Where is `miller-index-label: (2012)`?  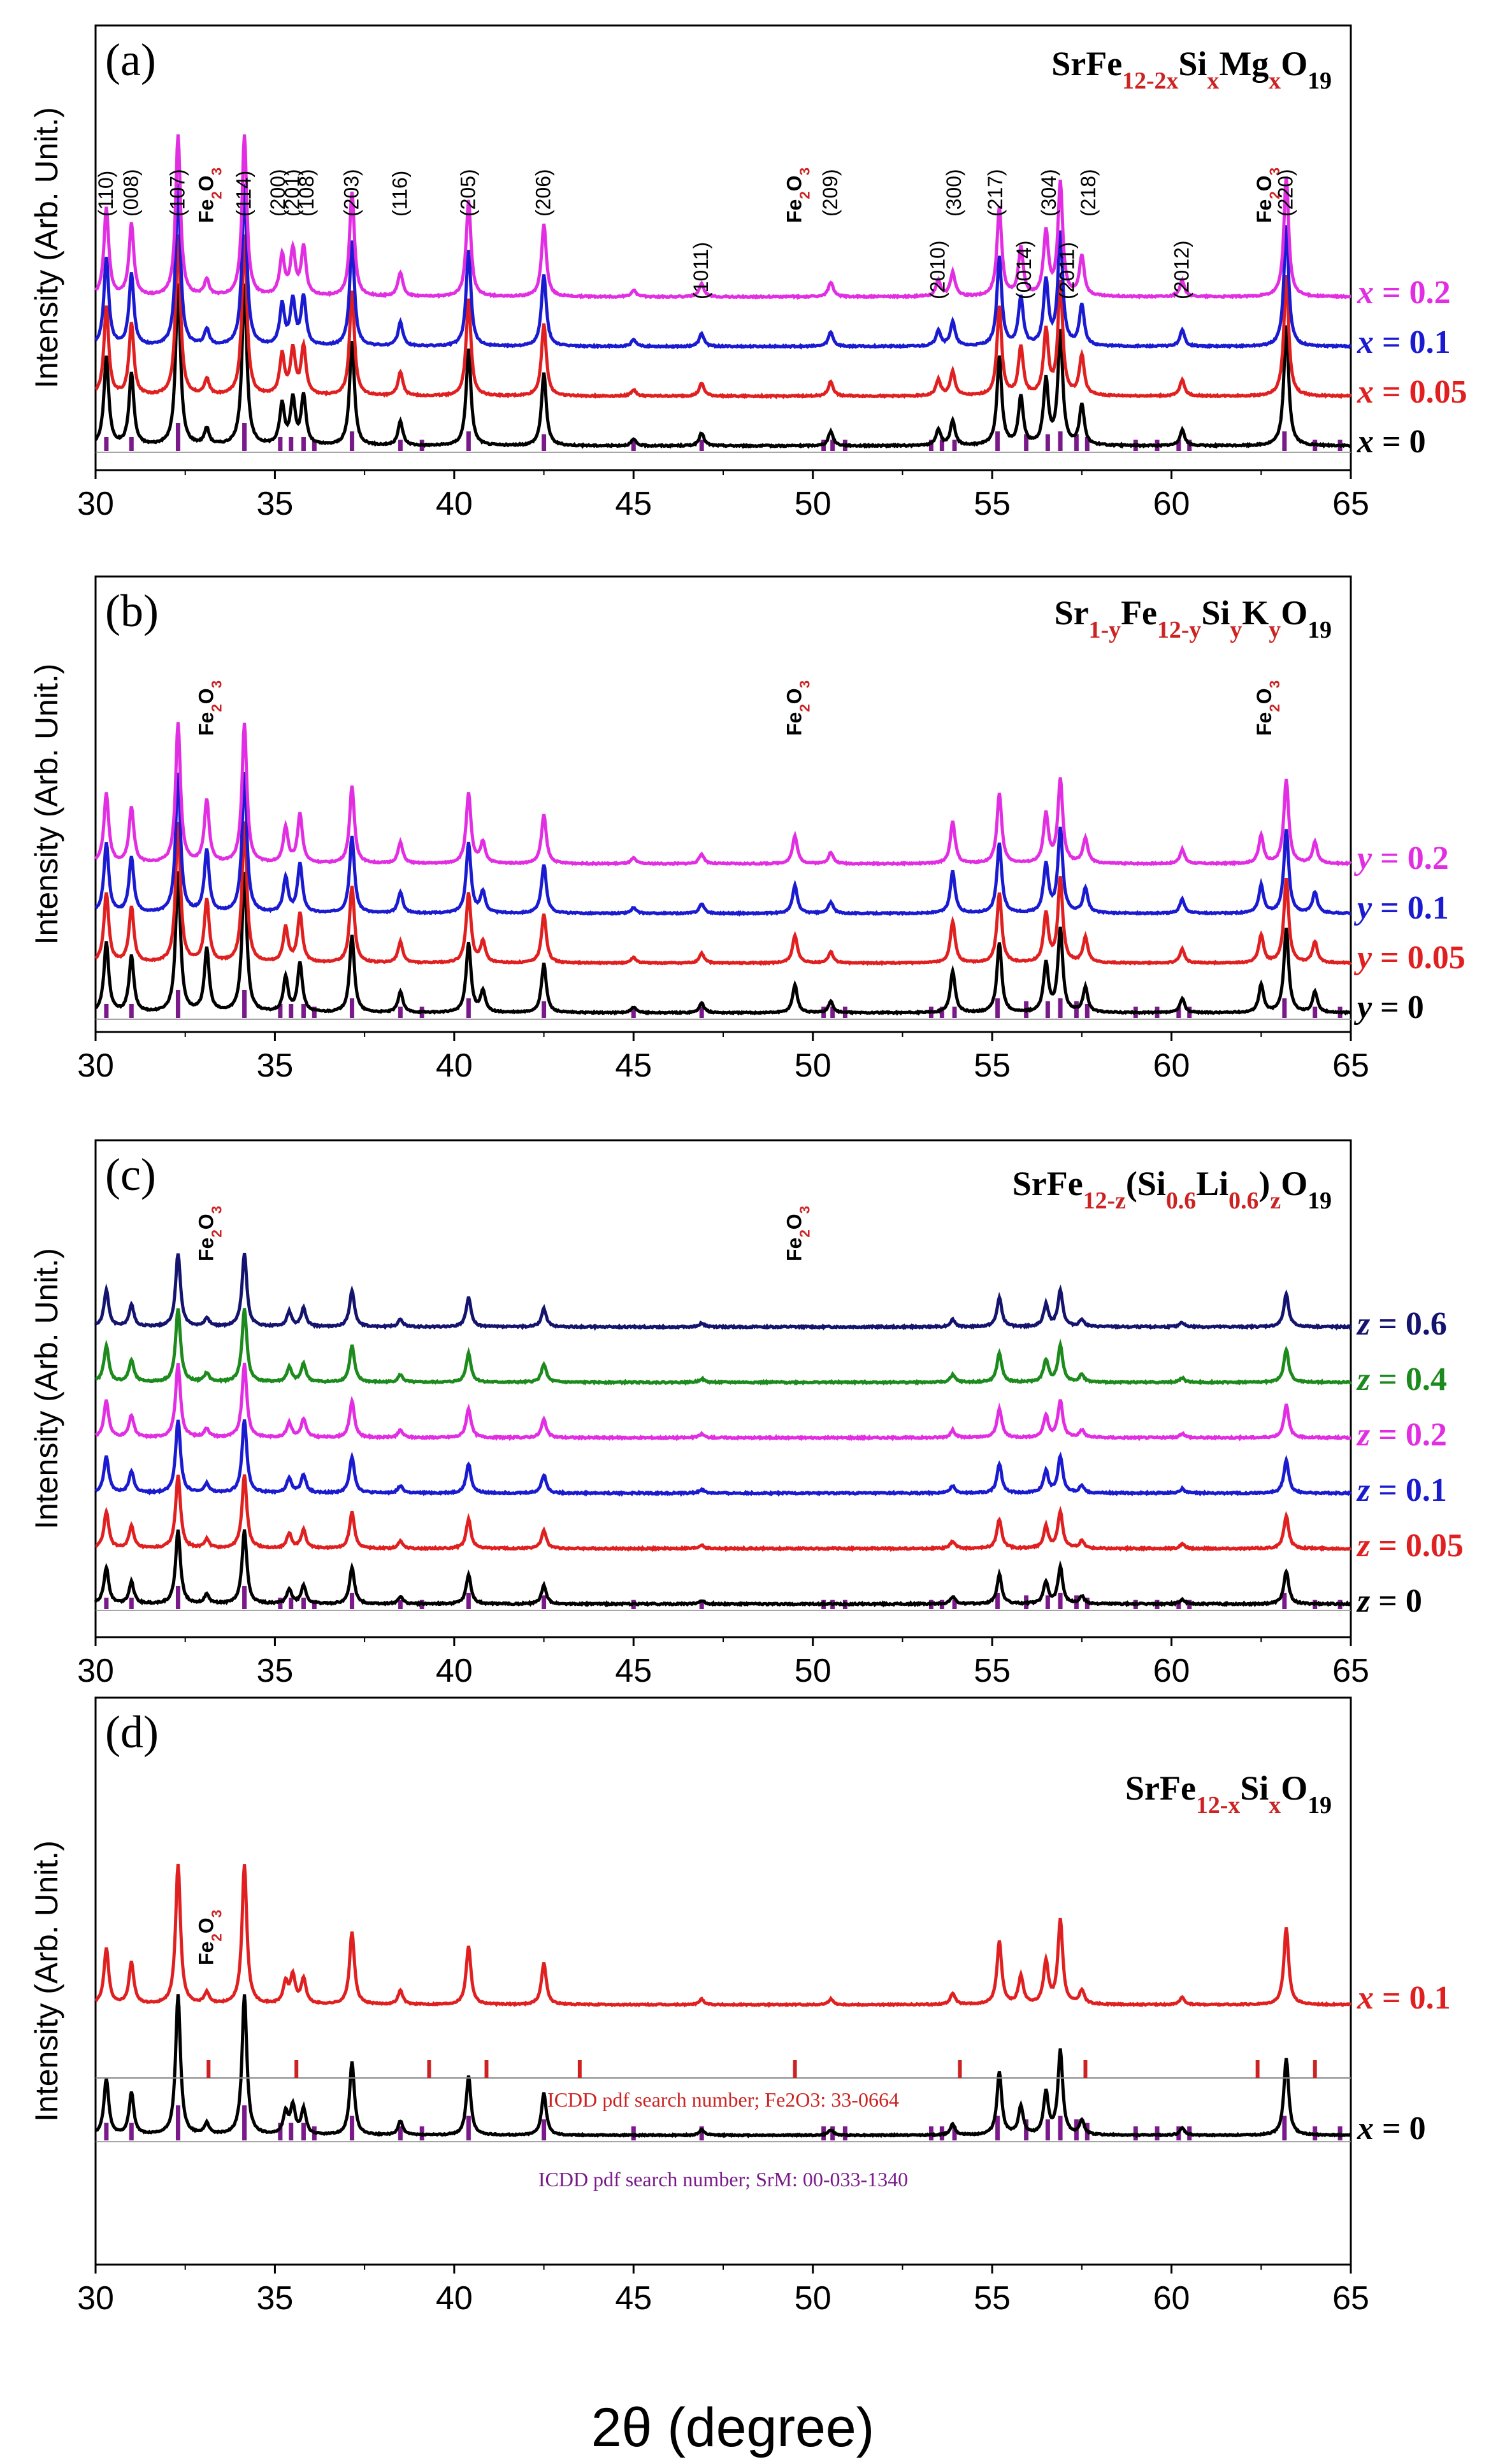
miller-index-label: (2012) is located at coordinates (1181, 270).